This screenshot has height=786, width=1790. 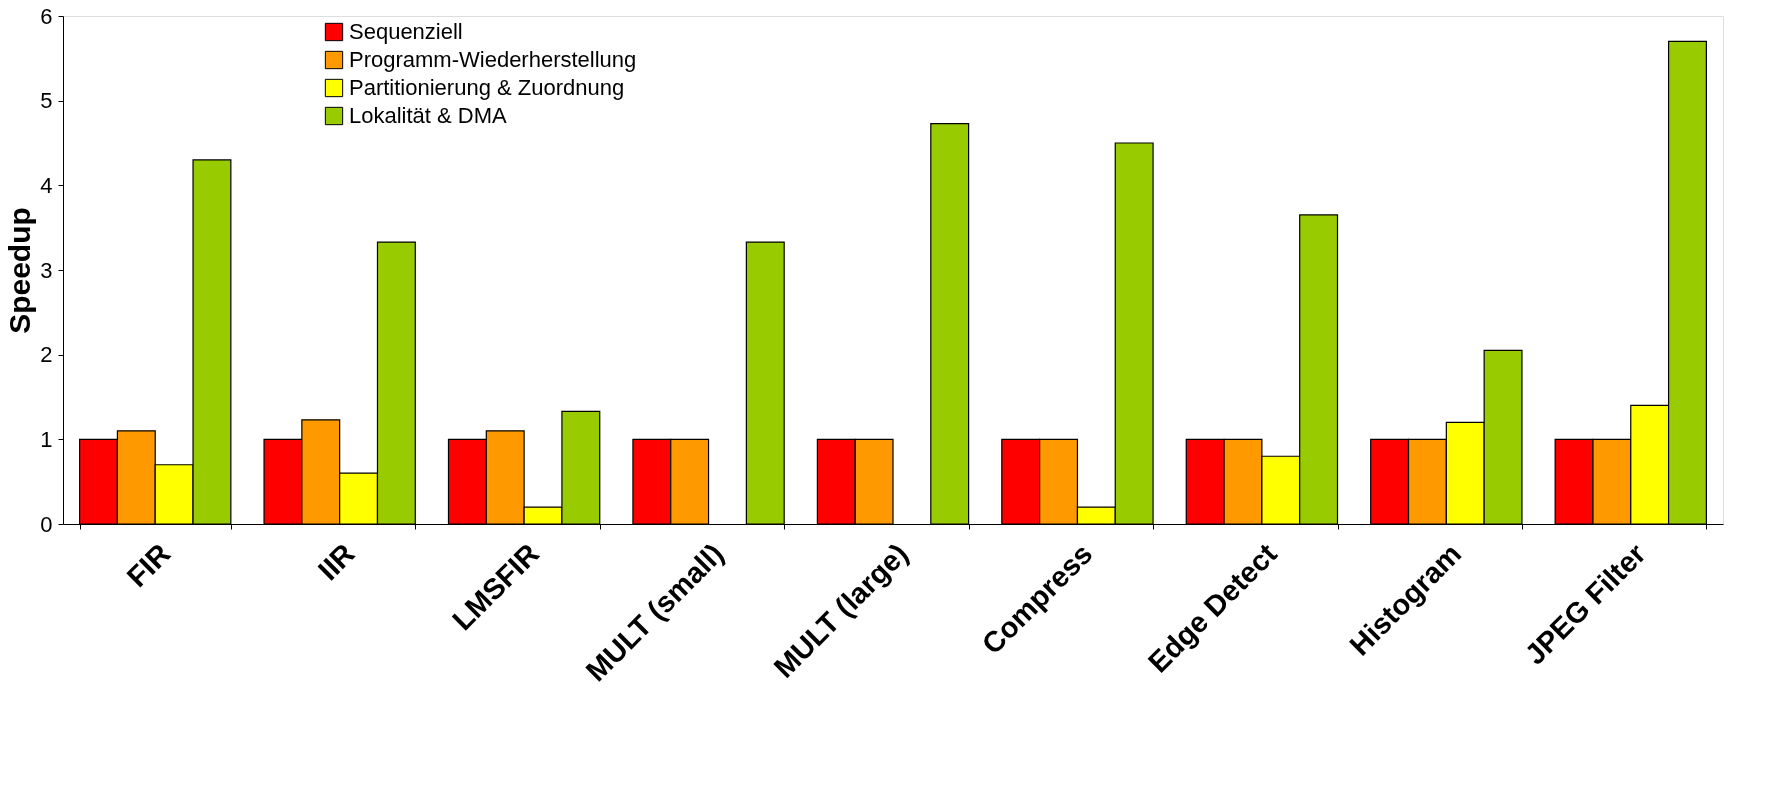 I want to click on legend-label: Sequenziell, so click(x=406, y=31).